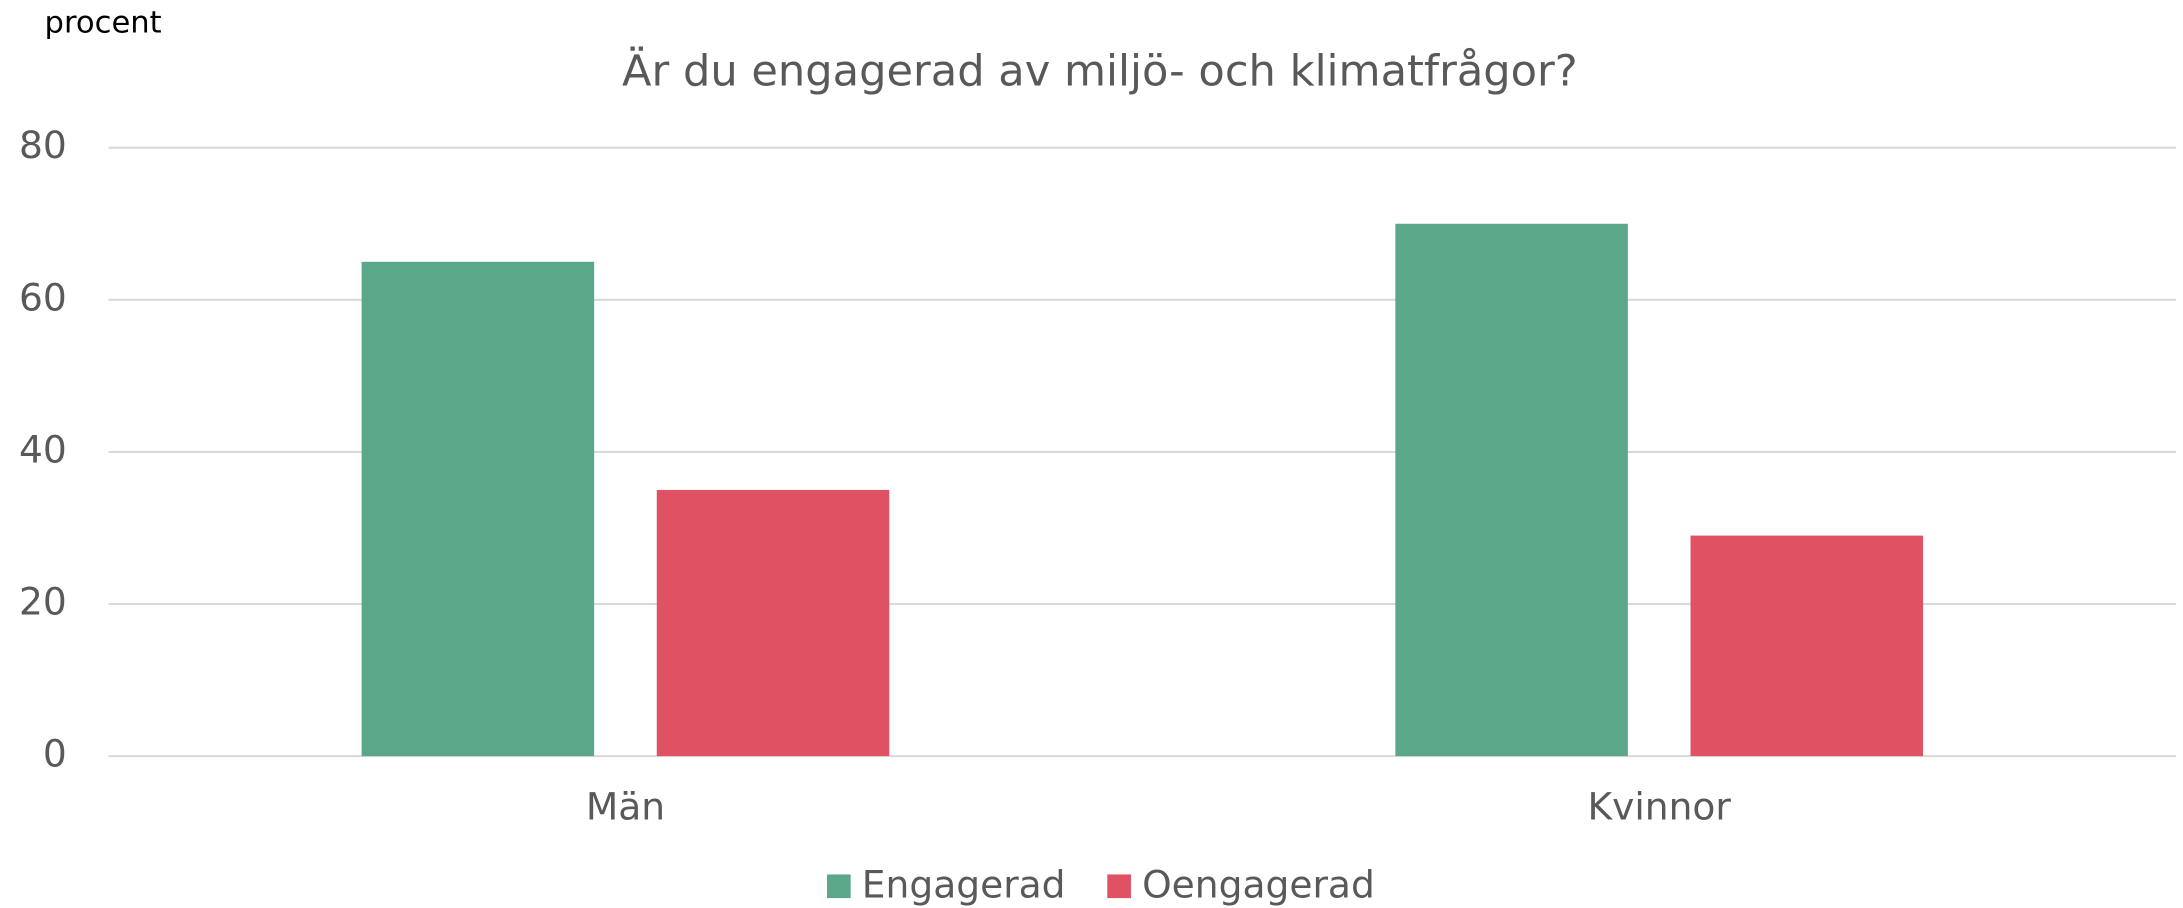 The width and height of the screenshot is (2183, 908). What do you see at coordinates (1659, 807) in the screenshot?
I see `x-tick-label: Kvinnor` at bounding box center [1659, 807].